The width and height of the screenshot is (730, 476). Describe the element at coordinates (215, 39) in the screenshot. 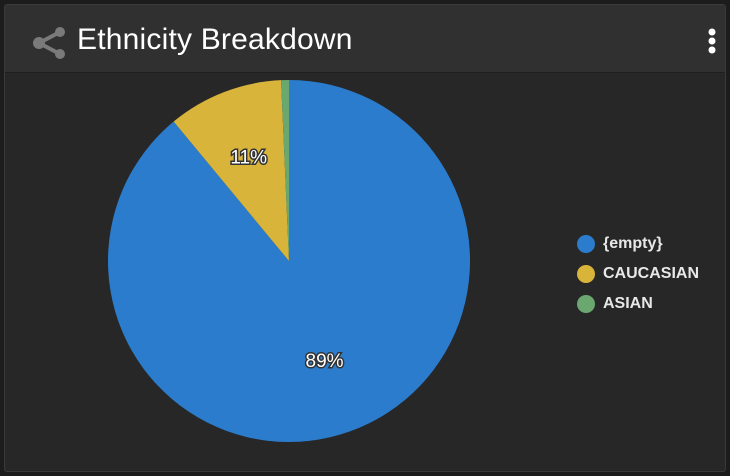

I see `widget-title: Ethnicity Breakdown` at that location.